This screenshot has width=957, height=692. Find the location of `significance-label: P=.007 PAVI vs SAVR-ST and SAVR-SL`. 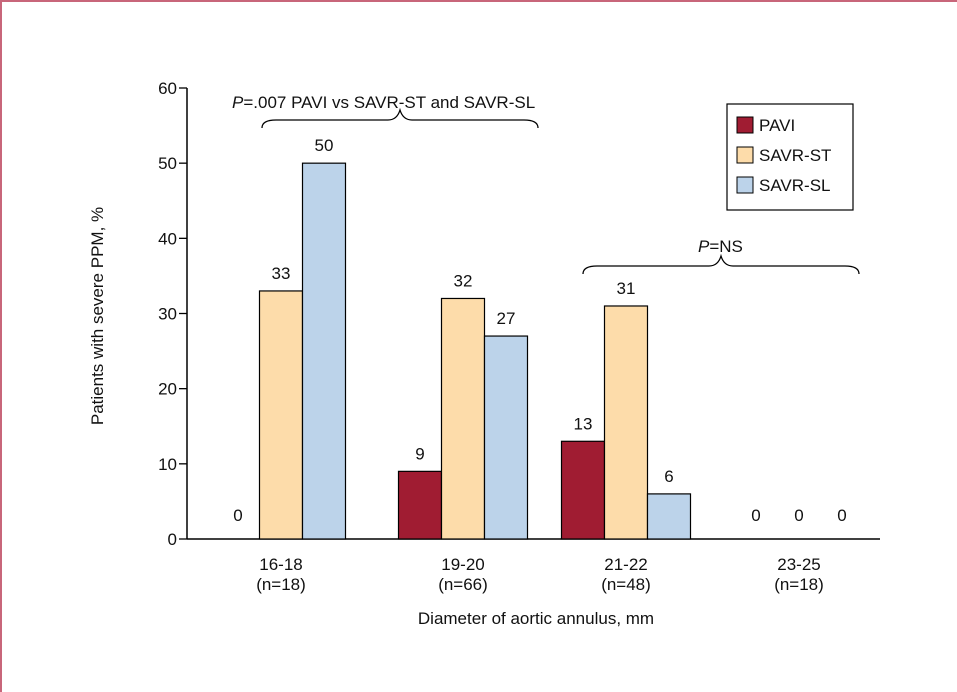

significance-label: P=.007 PAVI vs SAVR-ST and SAVR-SL is located at coordinates (383, 102).